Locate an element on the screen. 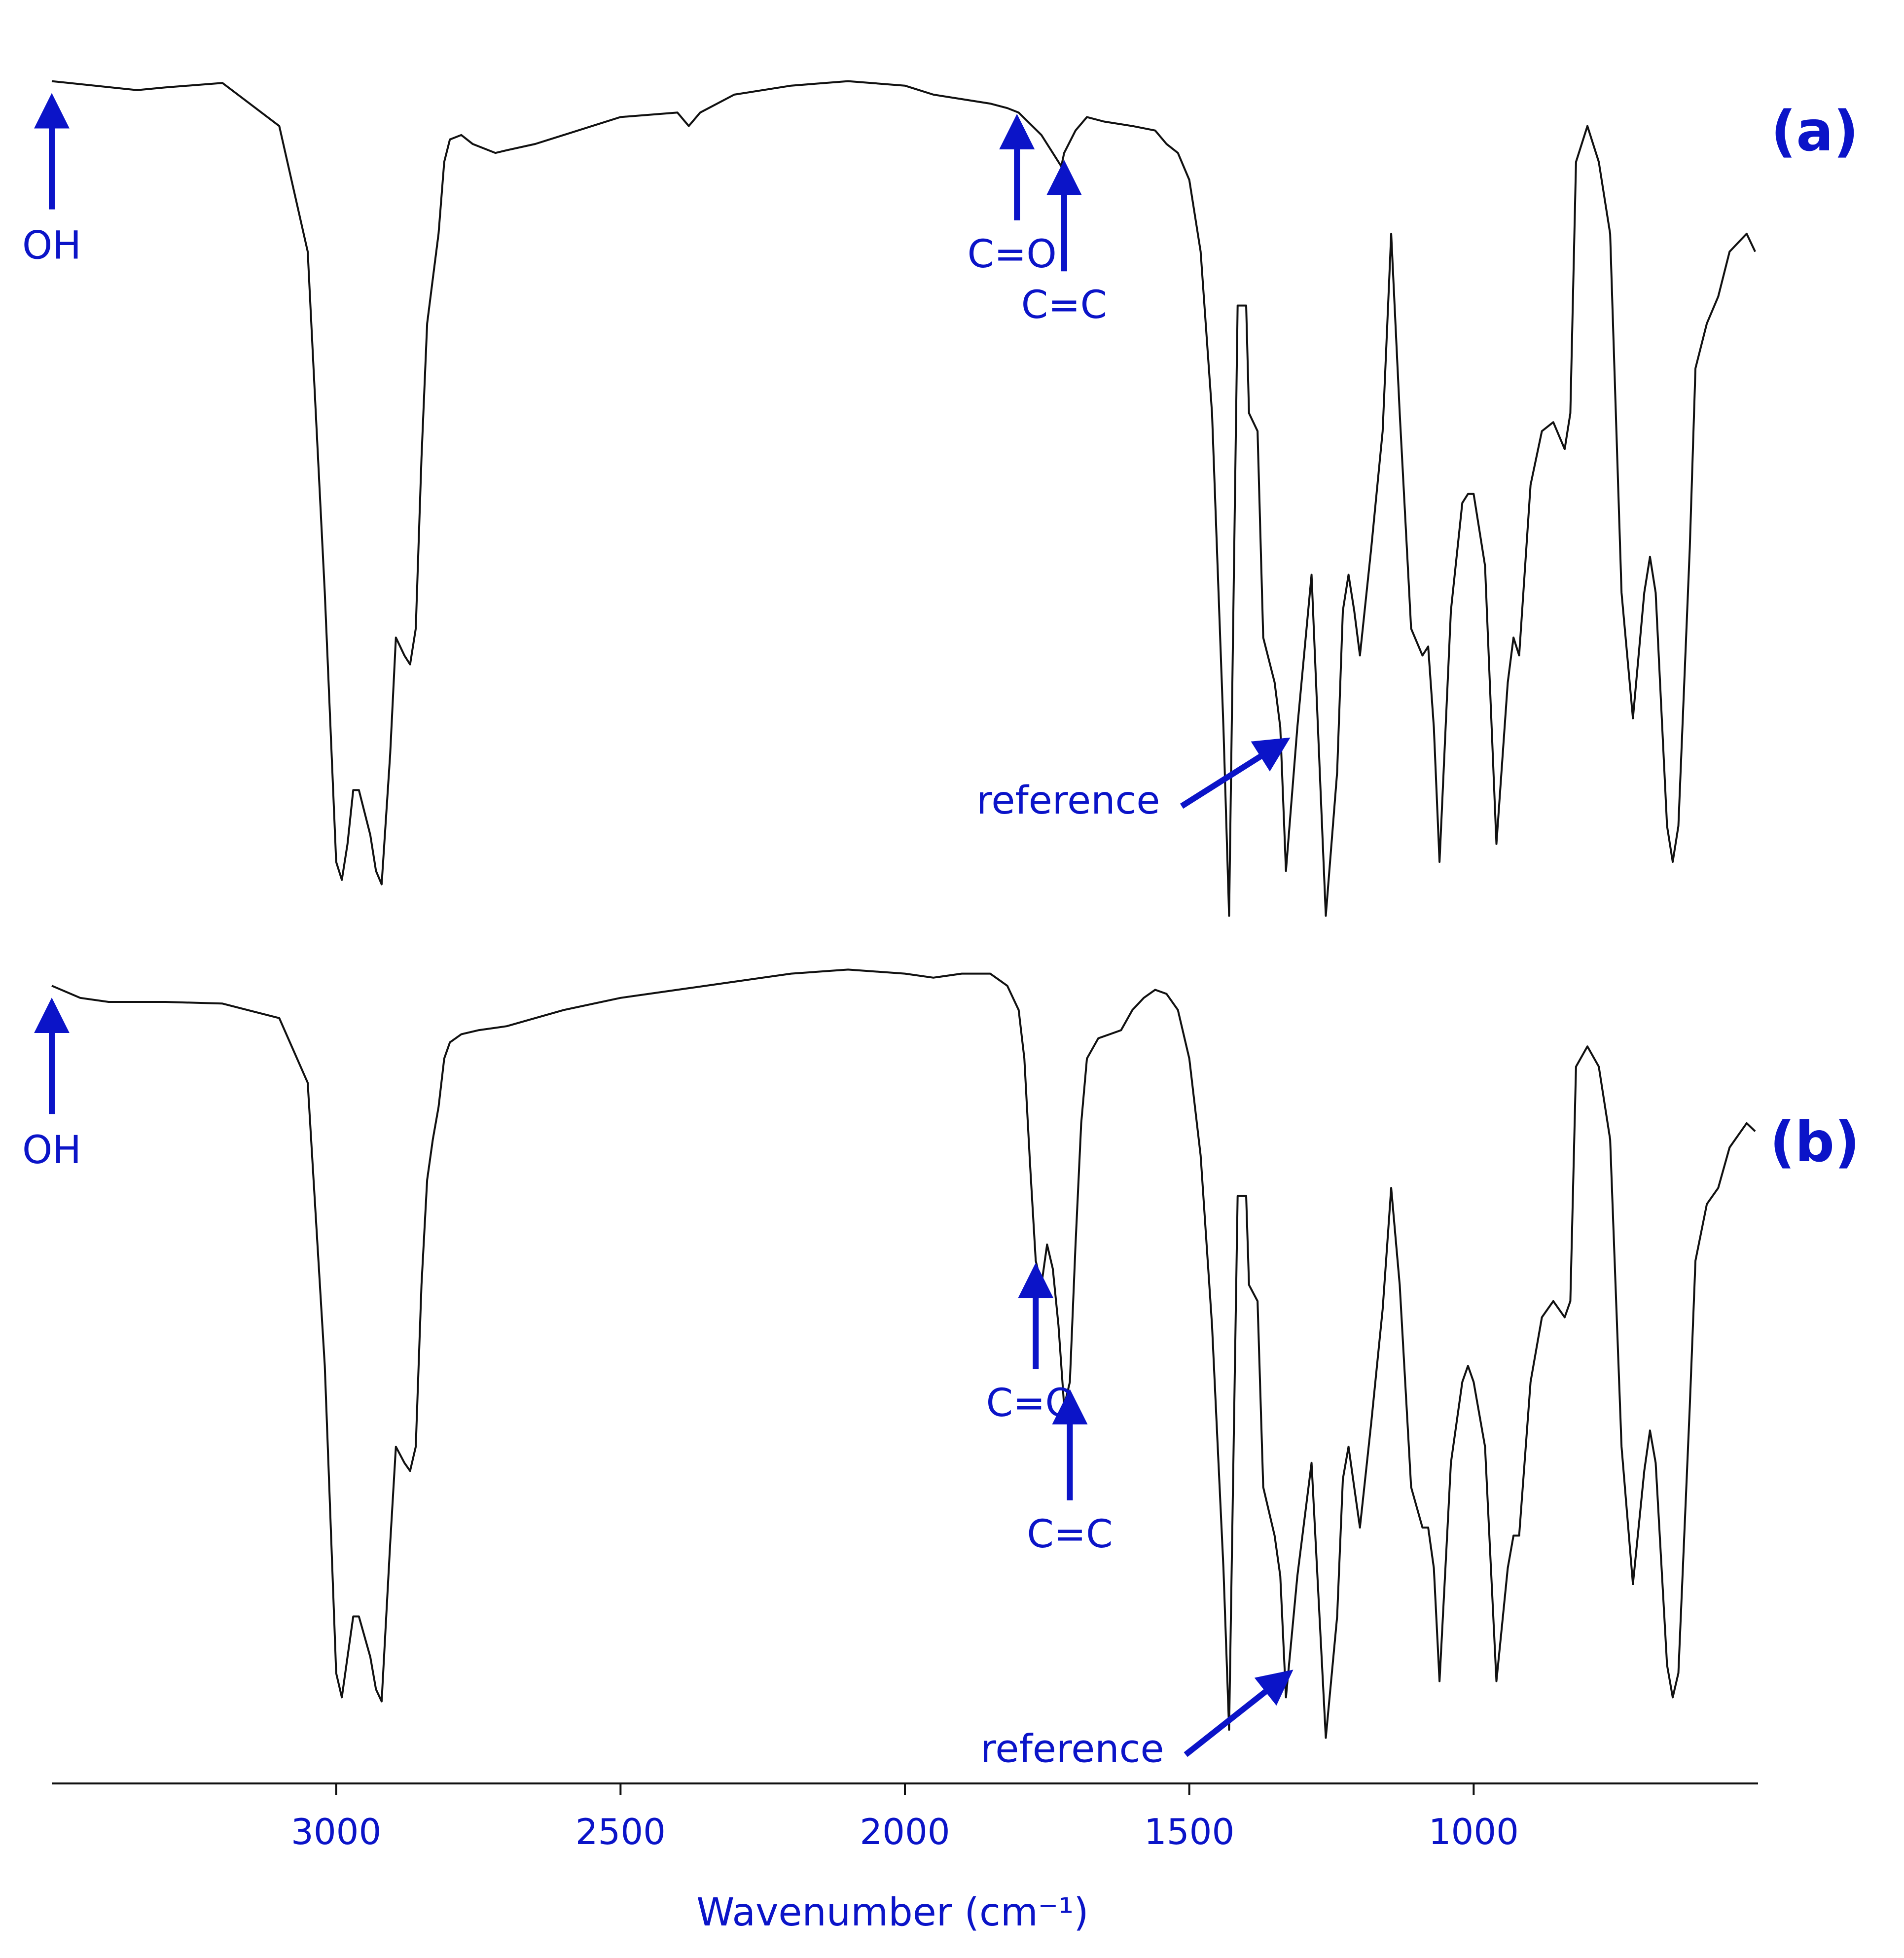 This screenshot has width=1904, height=1958. oh-label-1: OH is located at coordinates (52, 1151).